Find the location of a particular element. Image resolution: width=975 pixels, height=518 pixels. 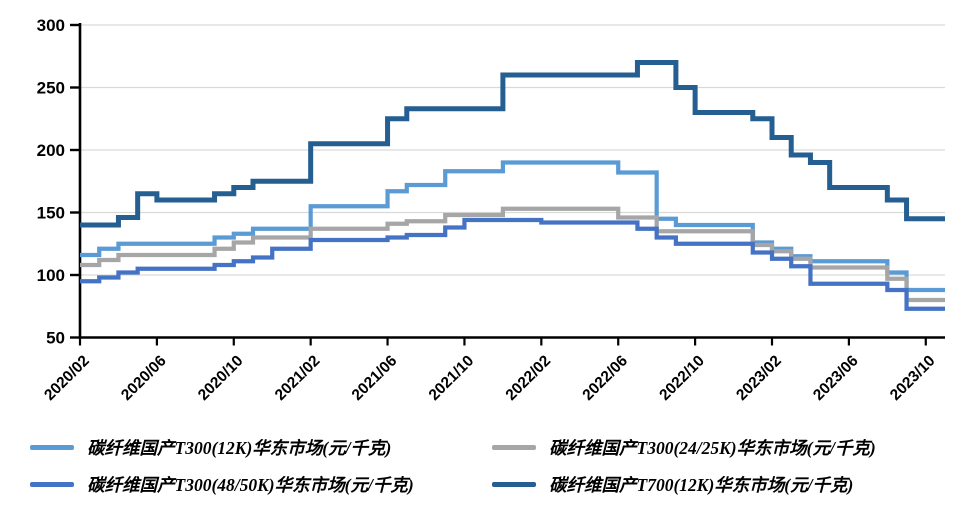

y-axis-label-200: 200 is located at coordinates (51, 150).